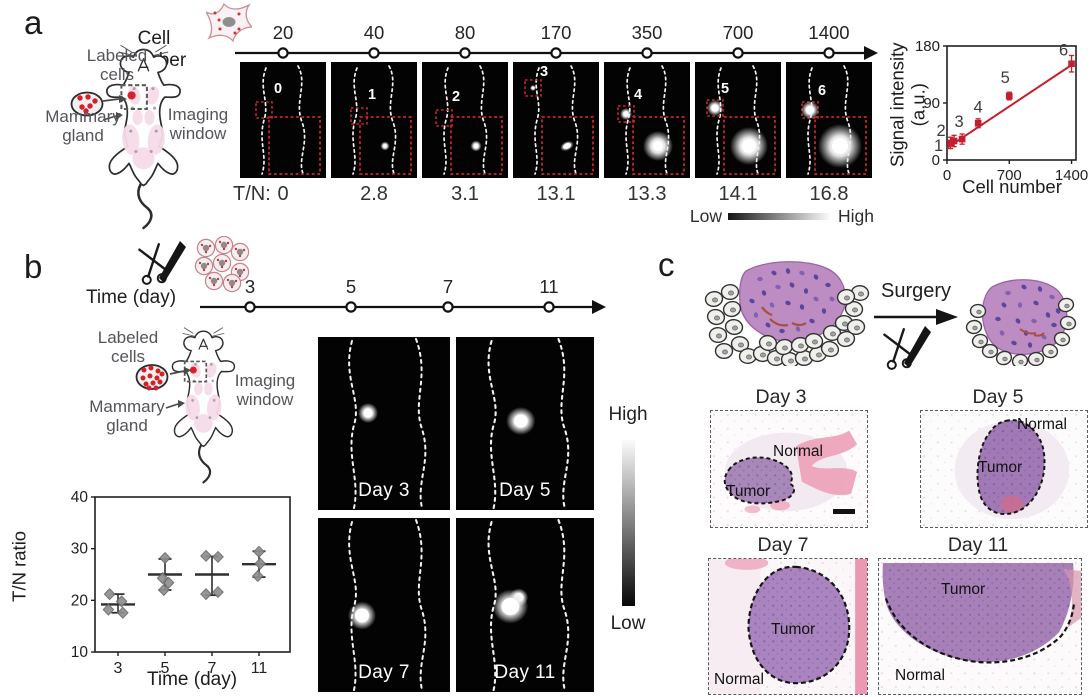 Image resolution: width=1090 pixels, height=697 pixels. I want to click on imaging-tile-canvas: 5, so click(741, 121).